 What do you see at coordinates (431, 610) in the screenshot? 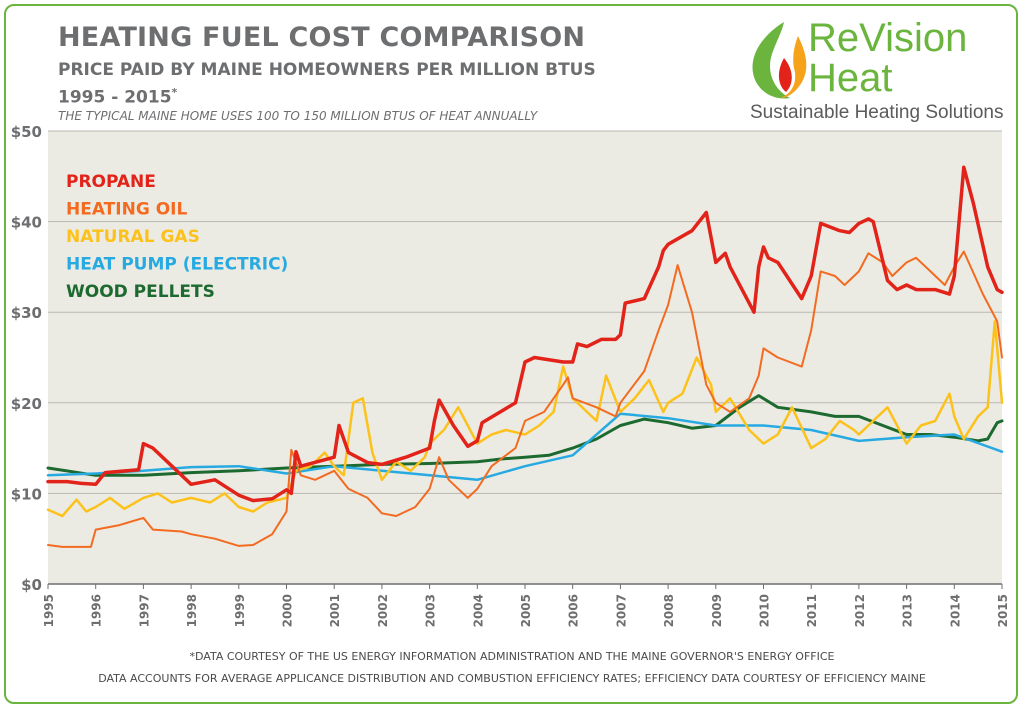
I see `x-tick-label: 2003` at bounding box center [431, 610].